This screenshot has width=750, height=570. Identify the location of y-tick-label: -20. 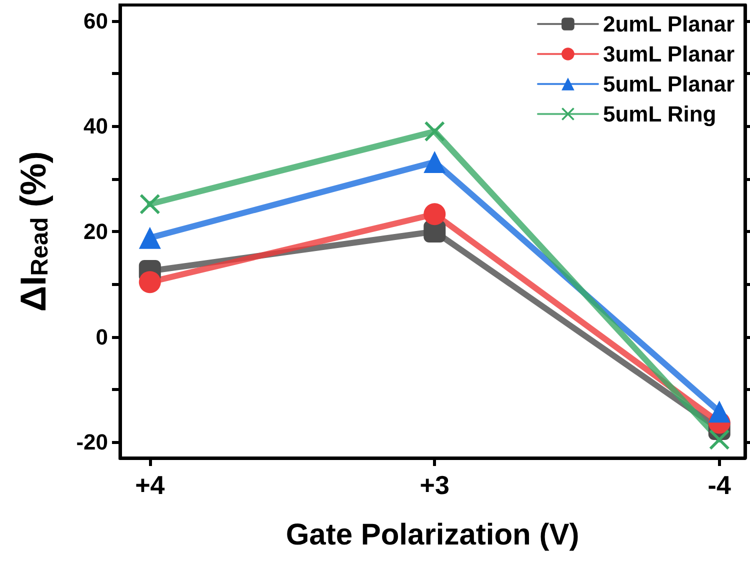
(92, 442).